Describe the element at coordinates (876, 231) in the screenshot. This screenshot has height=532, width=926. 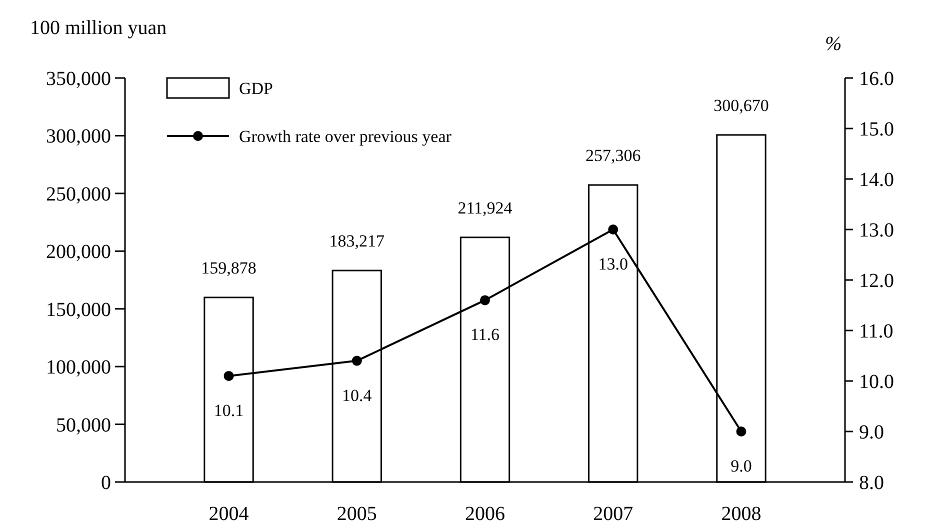
I see `y2-tick-label: 13.0` at that location.